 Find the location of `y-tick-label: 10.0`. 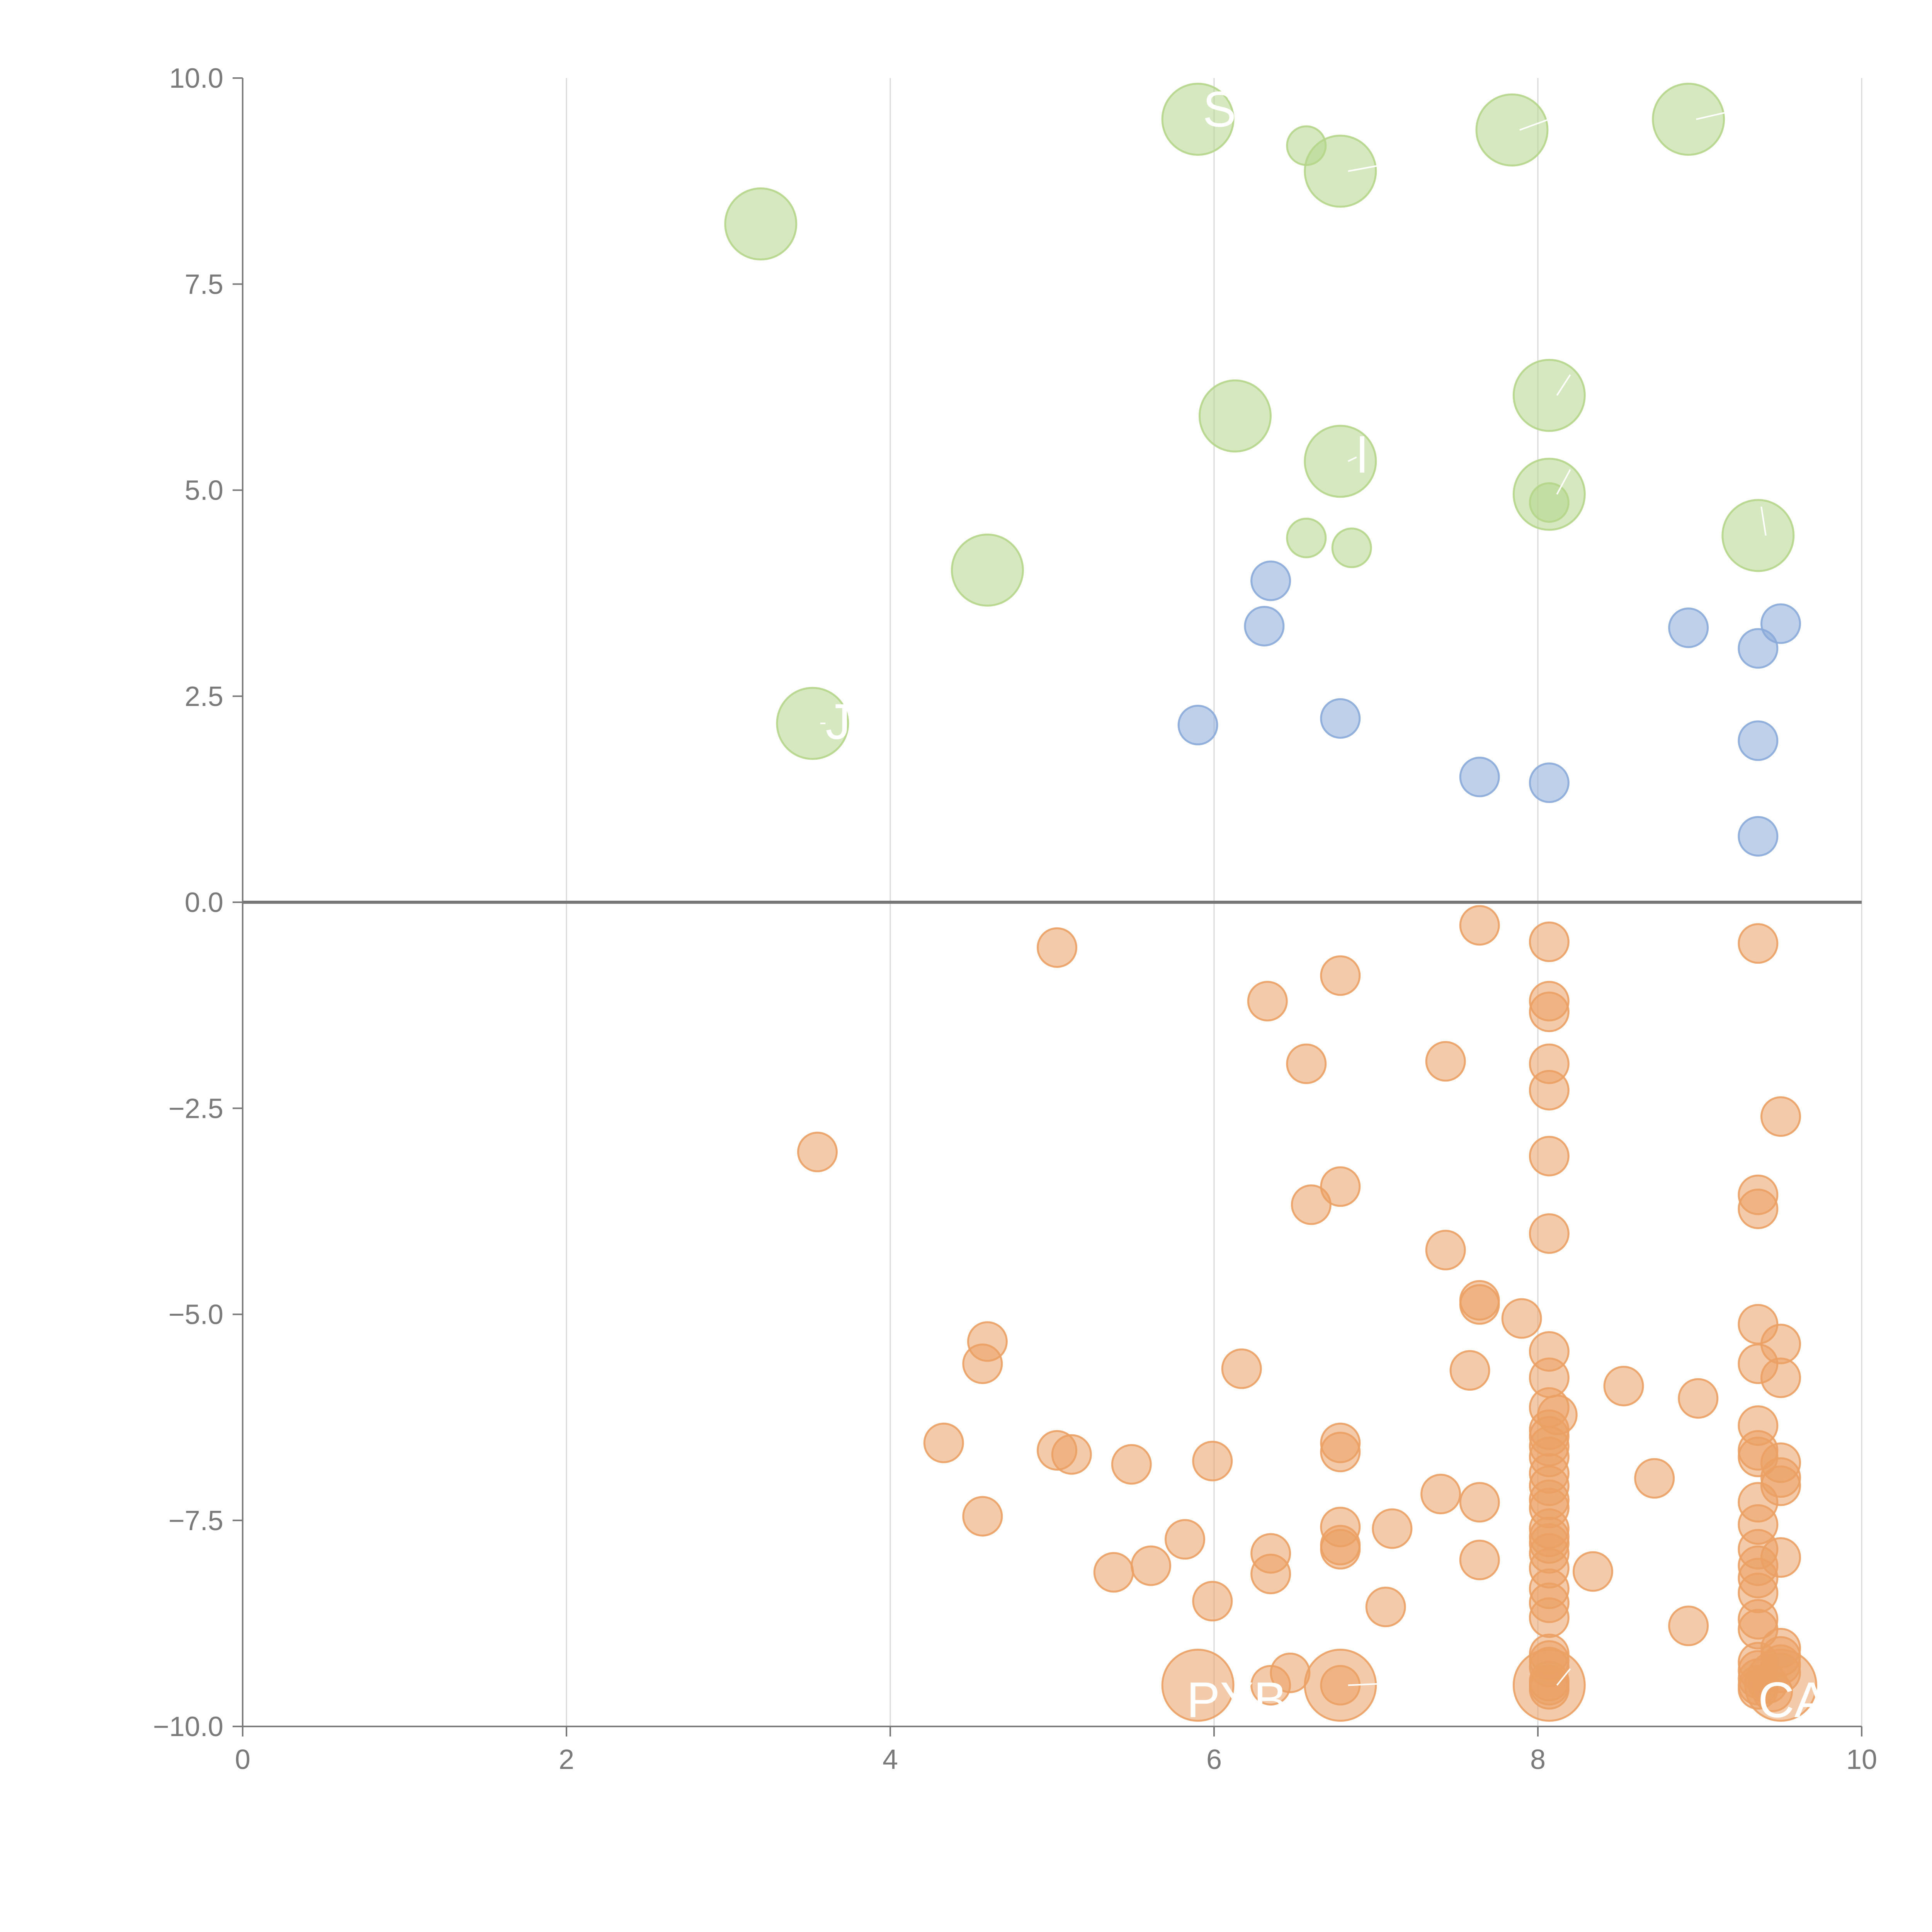

y-tick-label: 10.0 is located at coordinates (196, 78).